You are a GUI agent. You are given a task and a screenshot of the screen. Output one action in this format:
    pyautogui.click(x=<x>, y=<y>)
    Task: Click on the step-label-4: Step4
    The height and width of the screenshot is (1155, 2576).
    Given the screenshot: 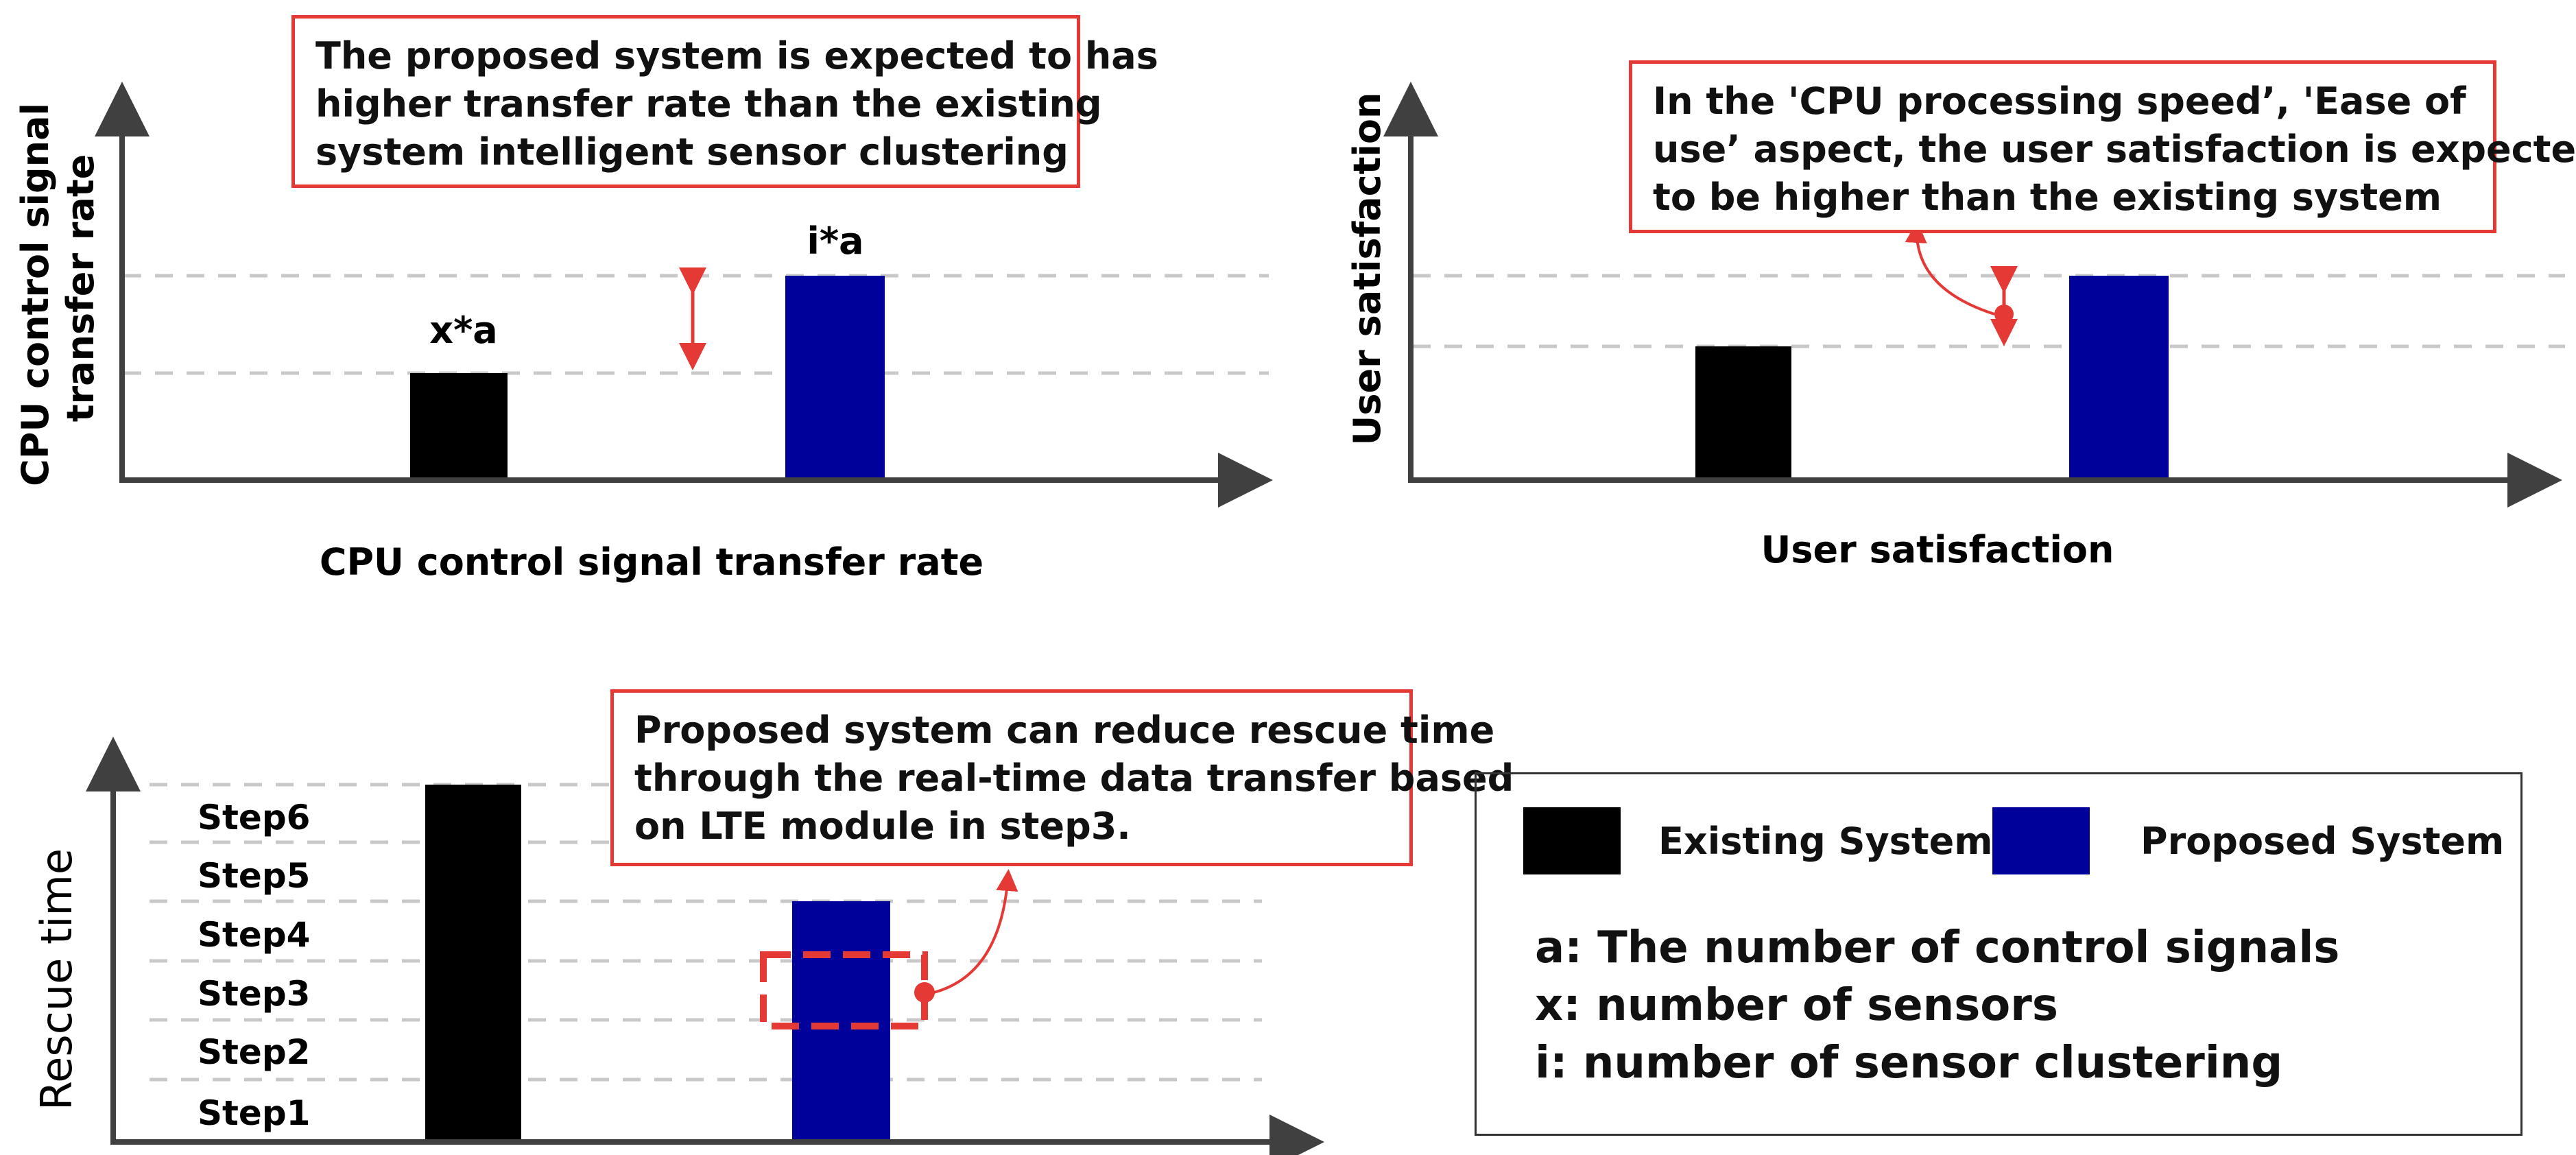 What is the action you would take?
    pyautogui.click(x=254, y=935)
    